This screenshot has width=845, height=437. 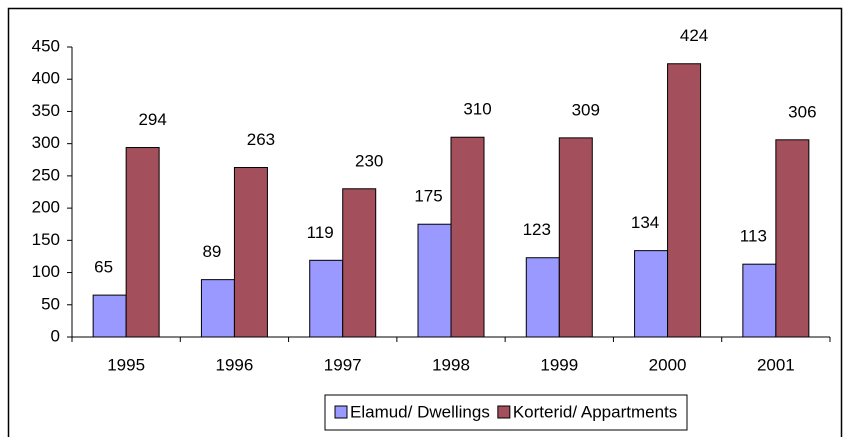 I want to click on data-label: 424, so click(x=694, y=35).